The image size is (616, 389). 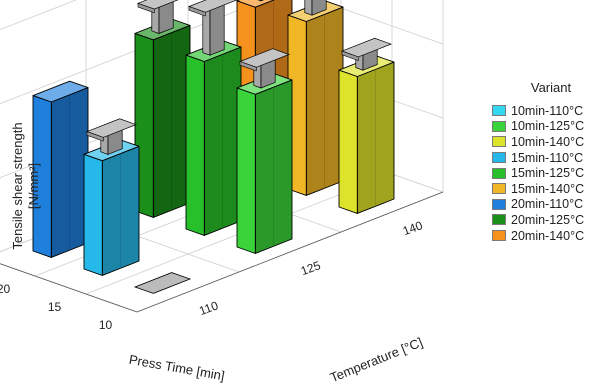 What do you see at coordinates (547, 157) in the screenshot?
I see `legend-label: 15min-110°C` at bounding box center [547, 157].